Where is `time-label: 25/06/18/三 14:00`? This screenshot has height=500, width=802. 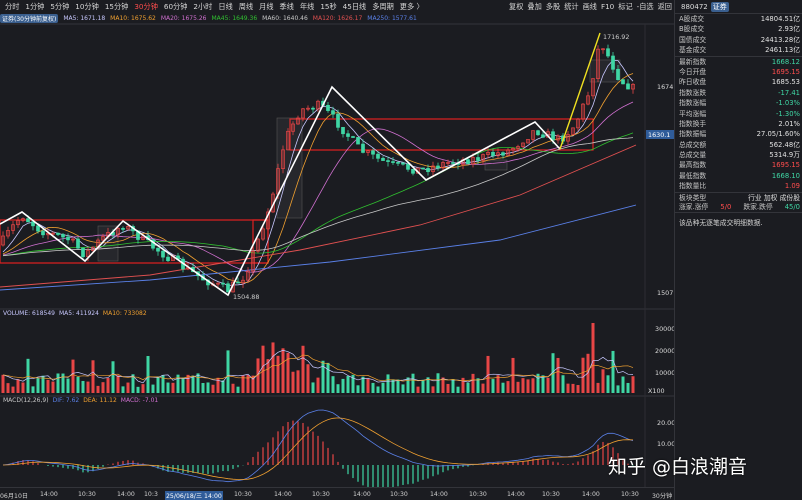 time-label: 25/06/18/三 14:00 is located at coordinates (194, 495).